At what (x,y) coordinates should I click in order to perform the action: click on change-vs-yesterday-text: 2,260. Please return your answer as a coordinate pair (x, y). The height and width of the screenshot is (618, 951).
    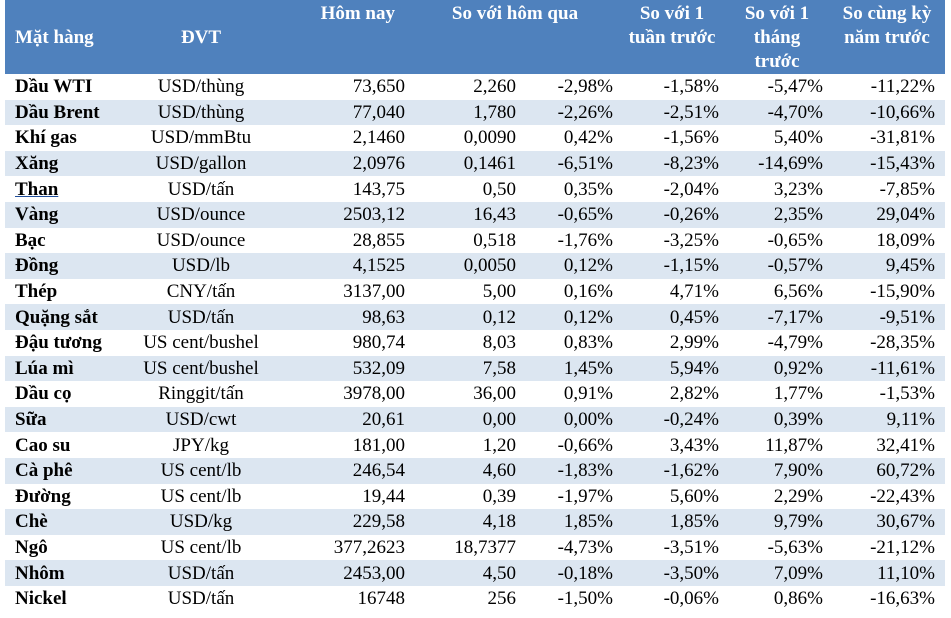
    Looking at the image, I should click on (494, 87).